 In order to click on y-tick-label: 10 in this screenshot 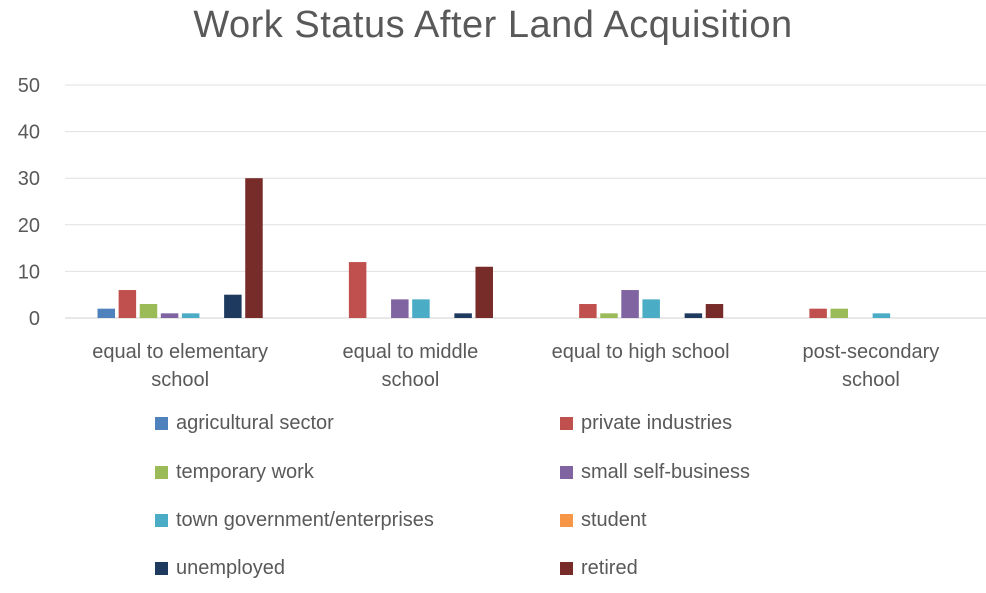, I will do `click(29, 272)`.